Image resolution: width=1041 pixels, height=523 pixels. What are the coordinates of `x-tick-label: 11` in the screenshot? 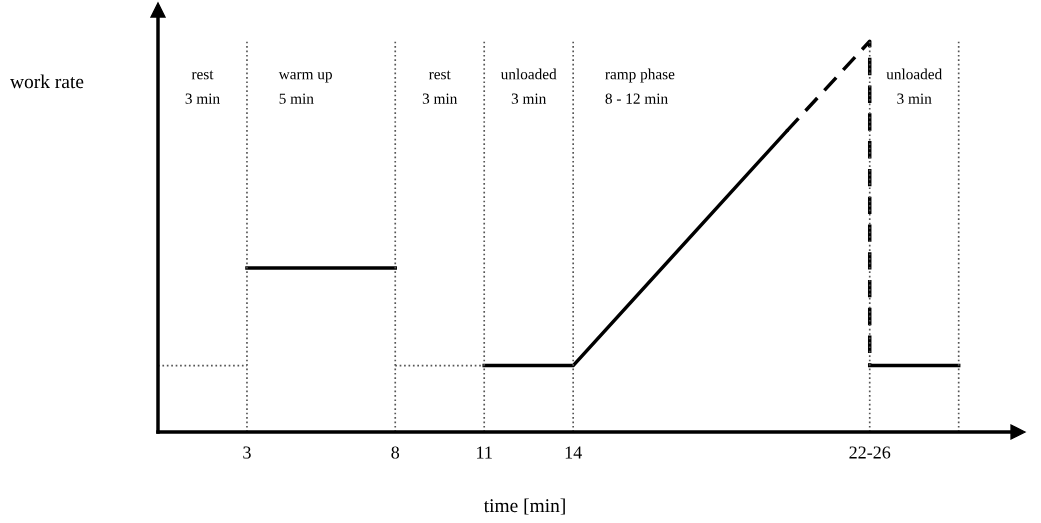 It's located at (484, 452).